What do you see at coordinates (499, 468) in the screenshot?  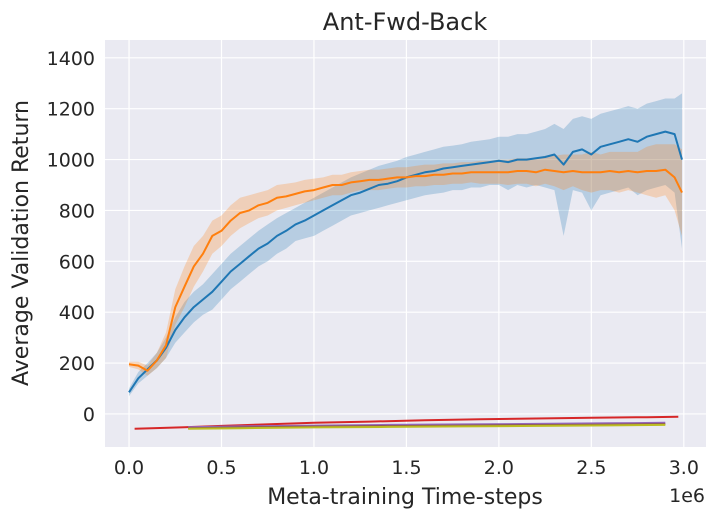 I see `x-tick-label: 2.0` at bounding box center [499, 468].